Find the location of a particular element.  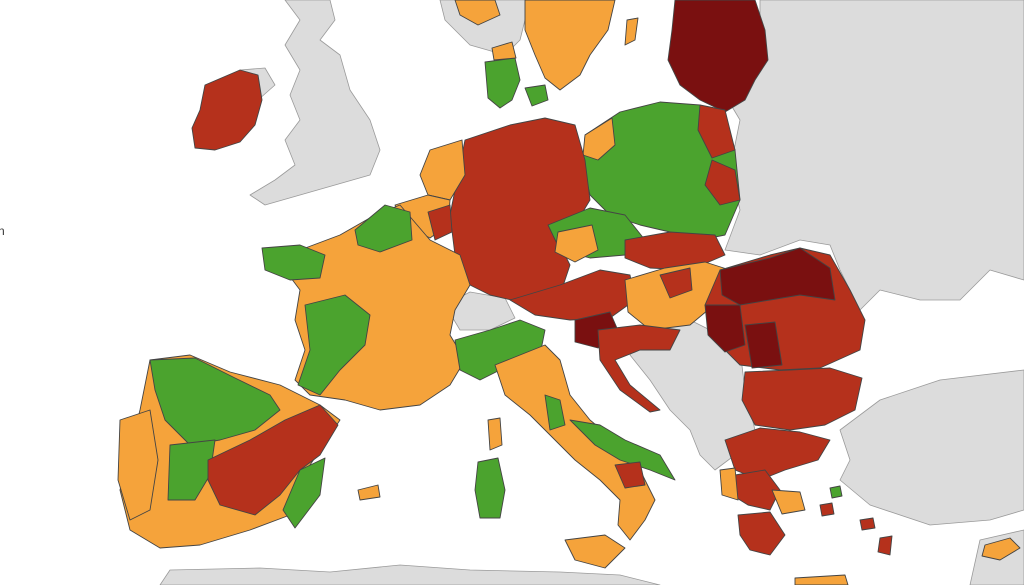

region-romania-west is located at coordinates (725, 328).